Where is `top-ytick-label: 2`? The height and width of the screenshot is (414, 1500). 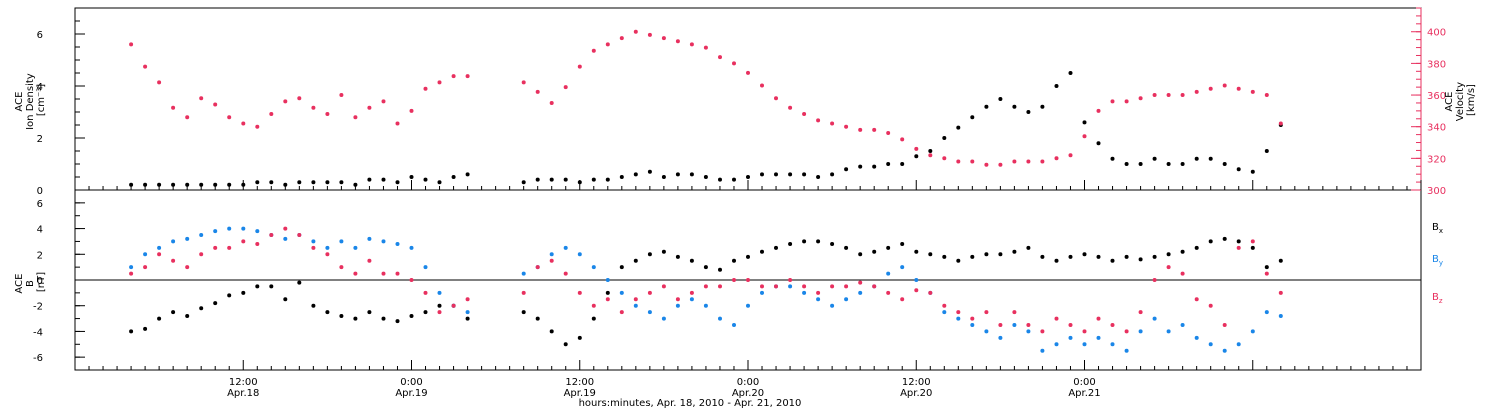
top-ytick-label: 2 is located at coordinates (40, 139).